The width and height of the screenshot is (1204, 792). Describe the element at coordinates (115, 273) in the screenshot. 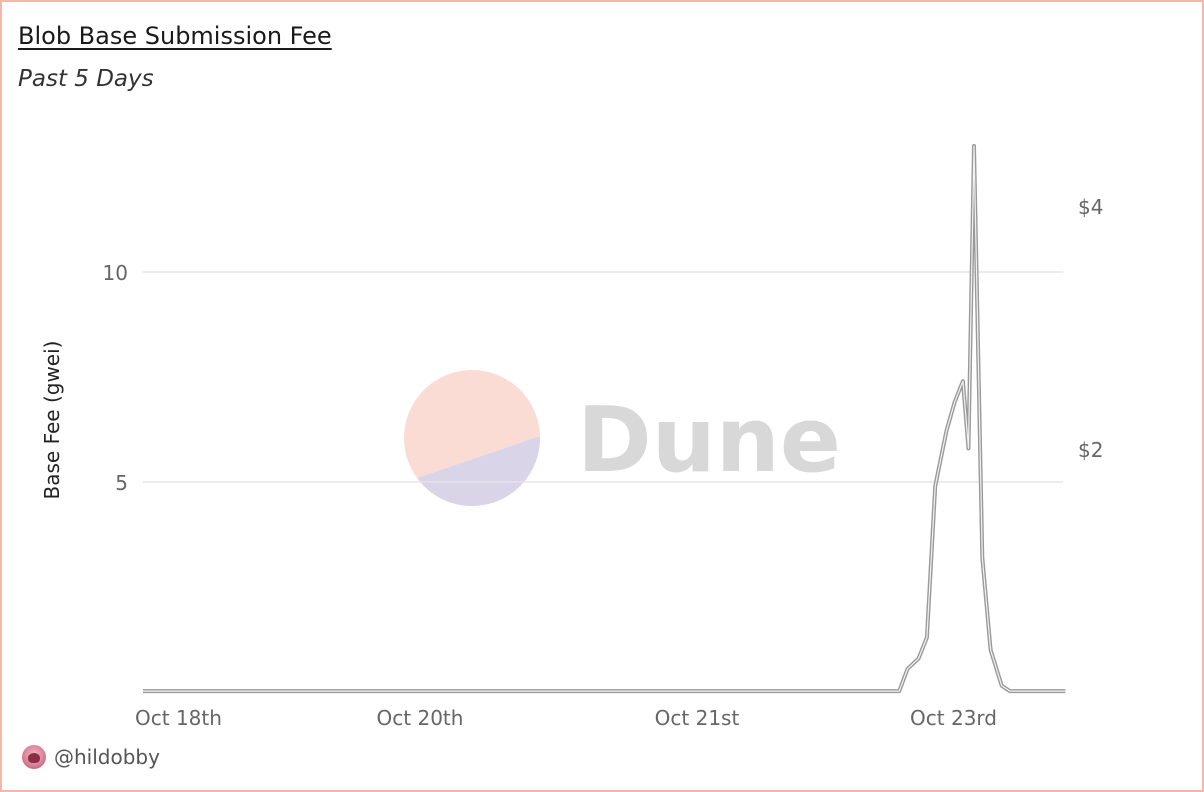

I see `y-tick-label: 10` at that location.